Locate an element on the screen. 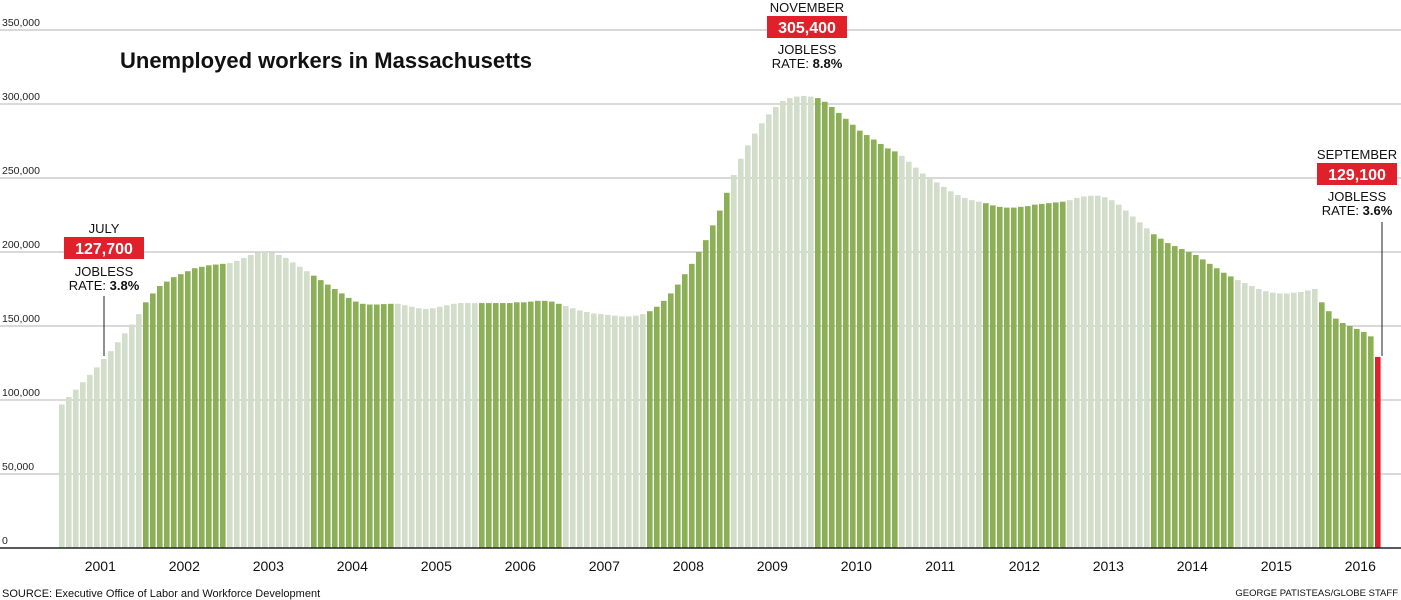  x-tick-label: 2016 is located at coordinates (1360, 566).